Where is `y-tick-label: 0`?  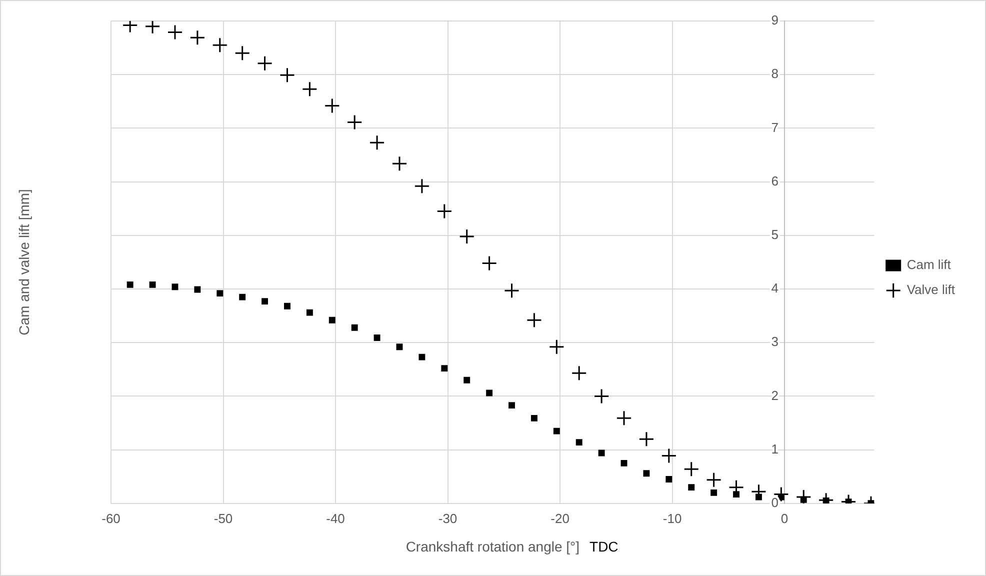
y-tick-label: 0 is located at coordinates (775, 502).